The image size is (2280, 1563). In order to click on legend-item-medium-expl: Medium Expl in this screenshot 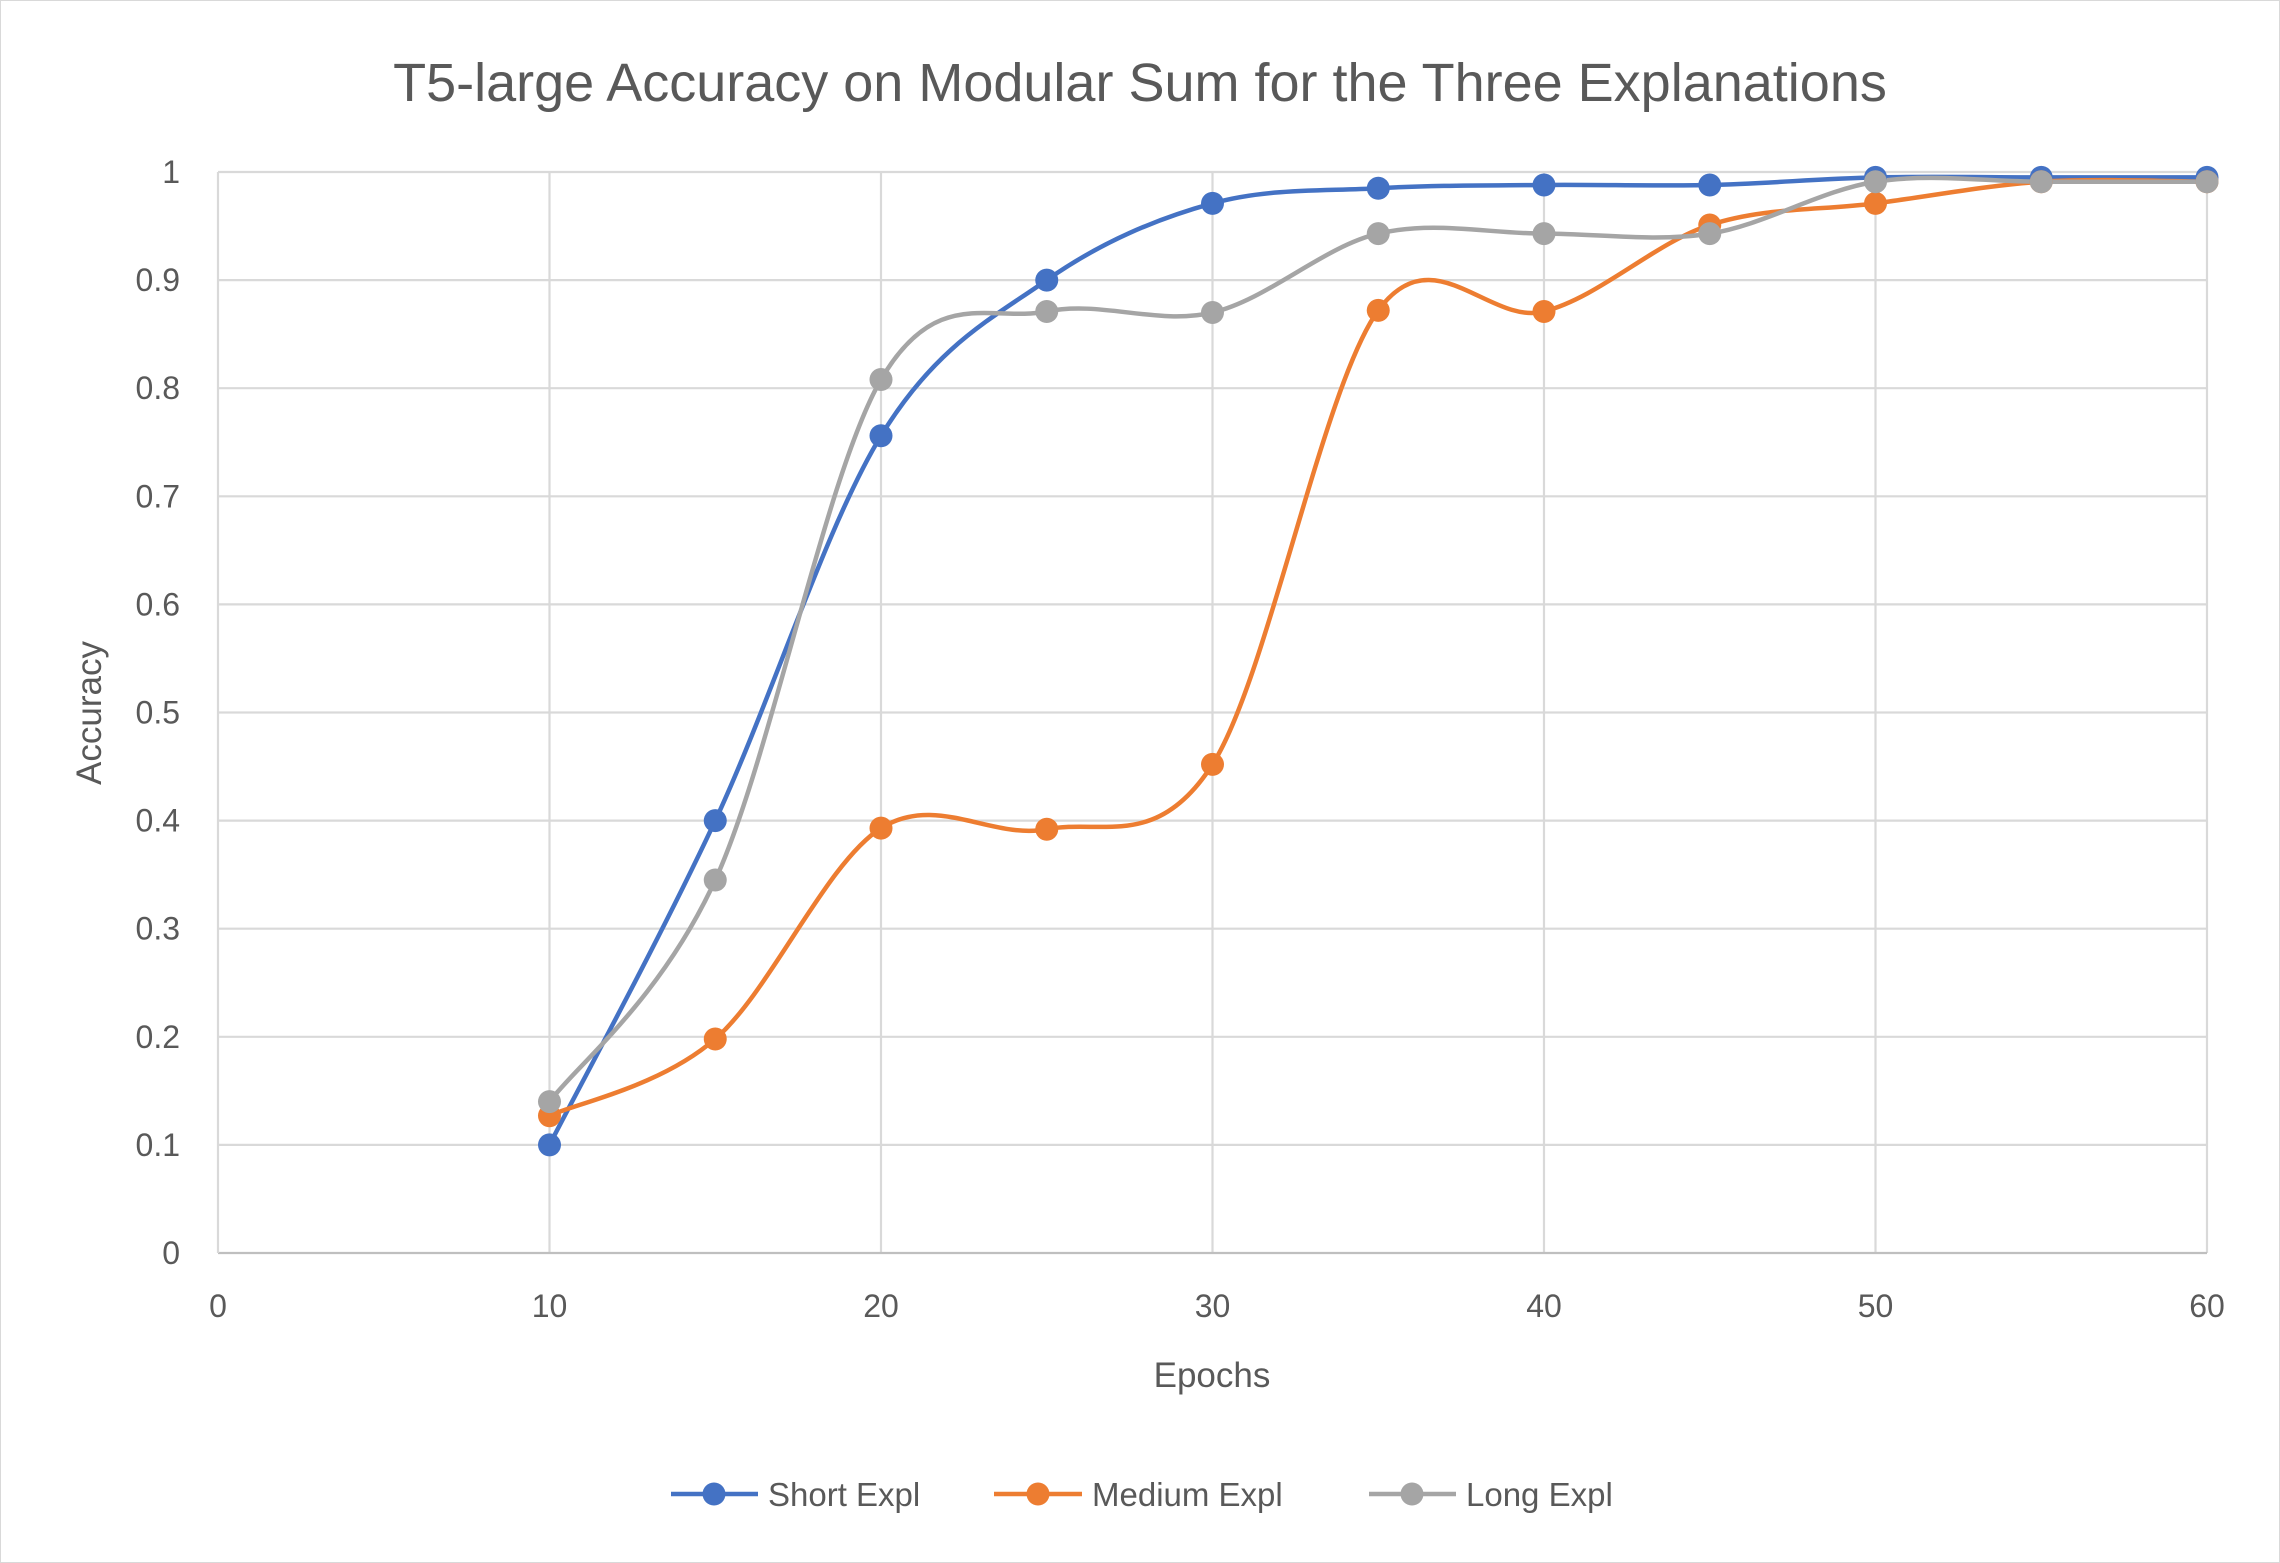, I will do `click(1138, 1494)`.